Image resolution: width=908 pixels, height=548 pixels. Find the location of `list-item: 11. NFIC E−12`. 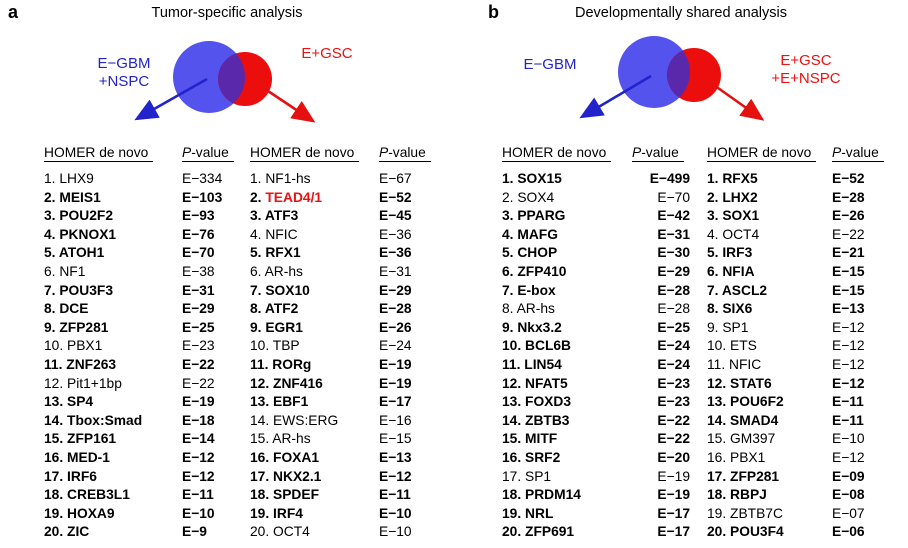

list-item: 11. NFIC E−12 is located at coordinates (795, 365).